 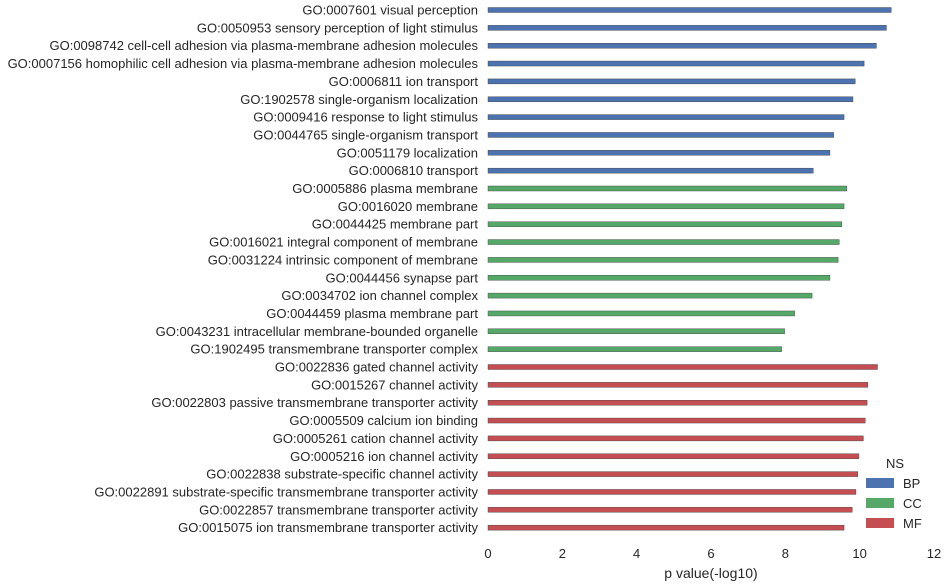 What do you see at coordinates (636, 553) in the screenshot?
I see `x-tick-label: 4` at bounding box center [636, 553].